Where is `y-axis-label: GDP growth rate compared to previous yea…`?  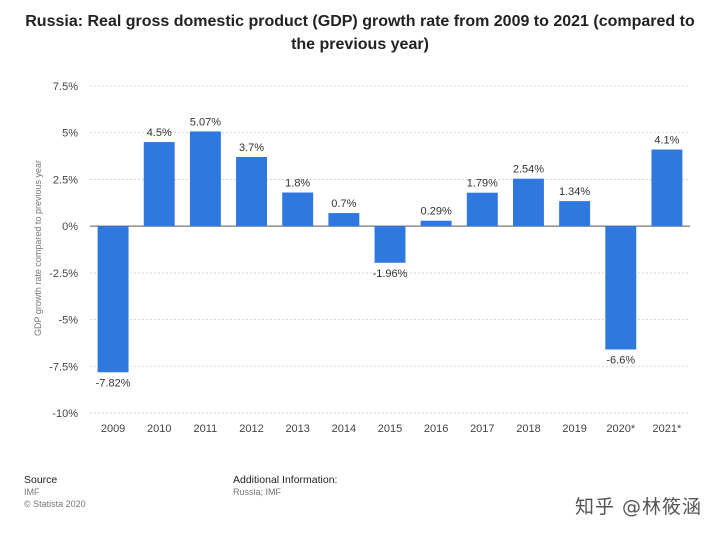
y-axis-label: GDP growth rate compared to previous yea… is located at coordinates (38, 248).